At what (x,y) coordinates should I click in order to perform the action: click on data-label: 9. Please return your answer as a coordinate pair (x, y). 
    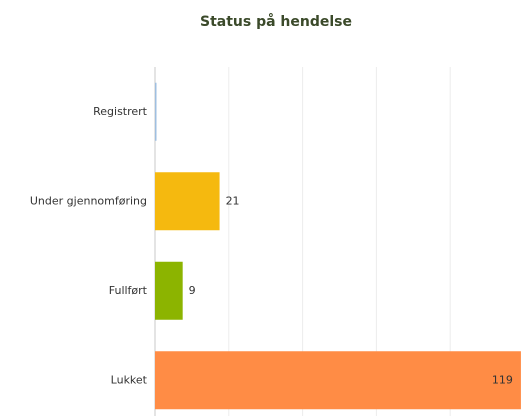
    Looking at the image, I should click on (192, 290).